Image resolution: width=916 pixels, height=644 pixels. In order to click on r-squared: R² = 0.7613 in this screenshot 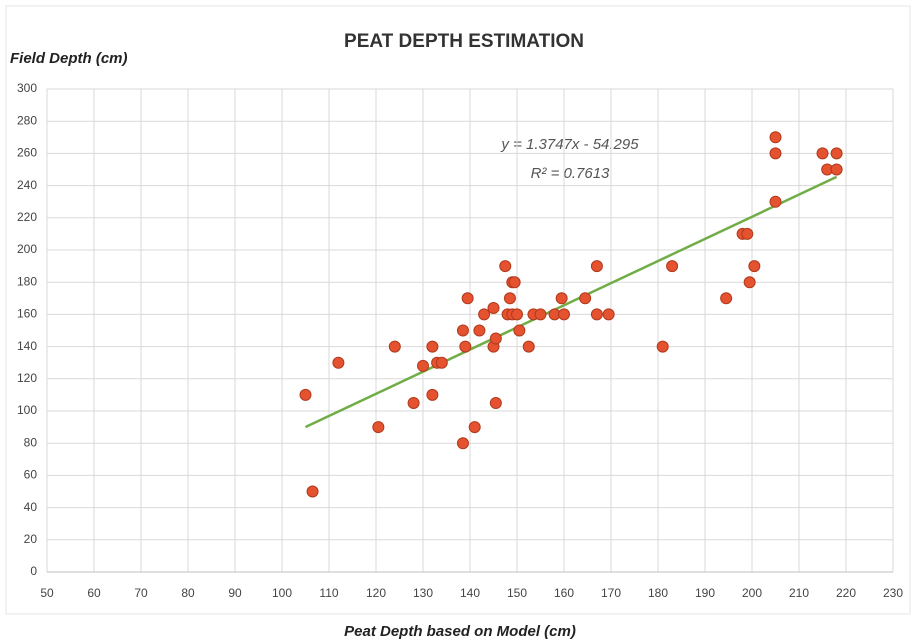, I will do `click(570, 173)`.